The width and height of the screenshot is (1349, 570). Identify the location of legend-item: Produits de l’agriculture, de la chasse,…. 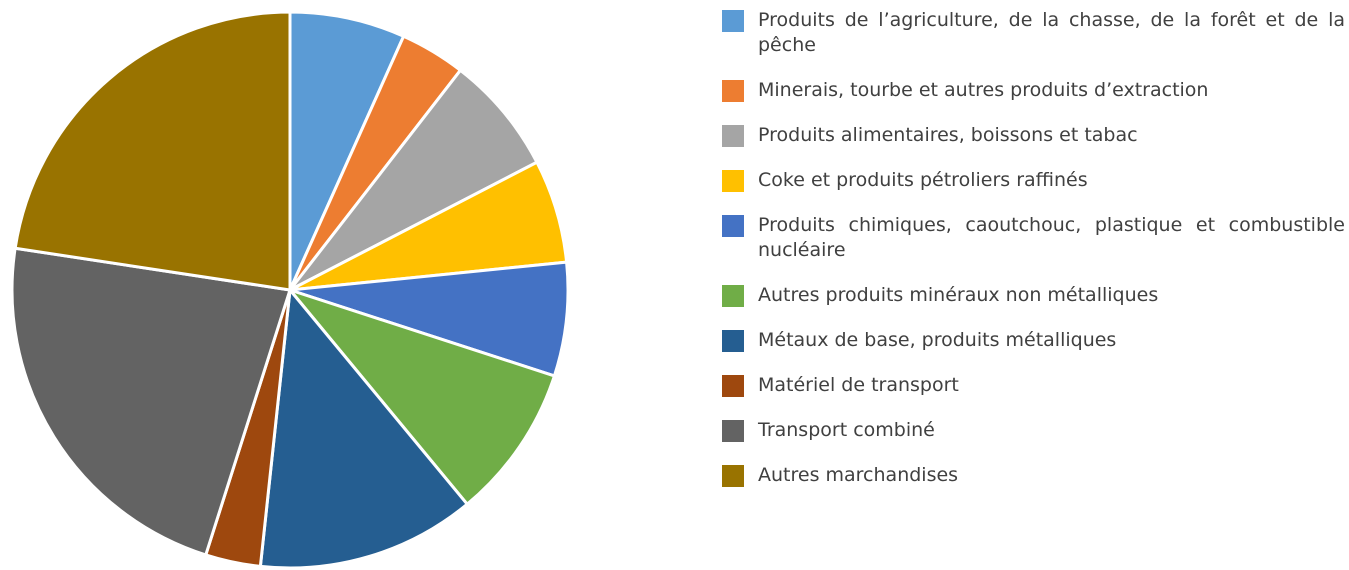
(1033, 33).